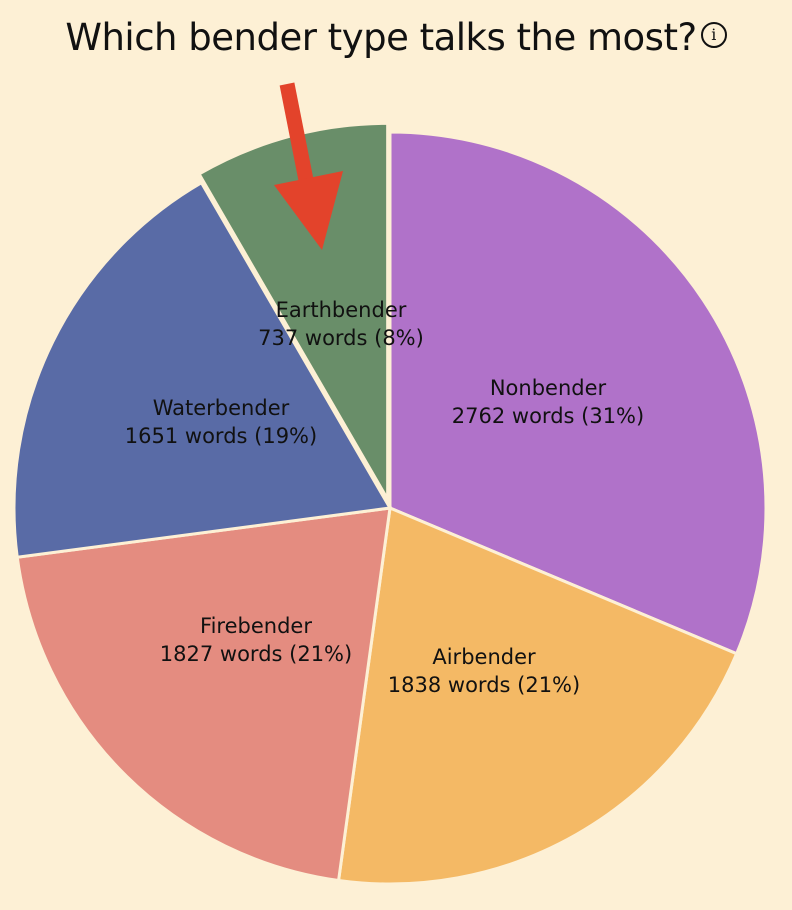  I want to click on slice-label-airbender: Airbender 1838 words (21%), so click(484, 671).